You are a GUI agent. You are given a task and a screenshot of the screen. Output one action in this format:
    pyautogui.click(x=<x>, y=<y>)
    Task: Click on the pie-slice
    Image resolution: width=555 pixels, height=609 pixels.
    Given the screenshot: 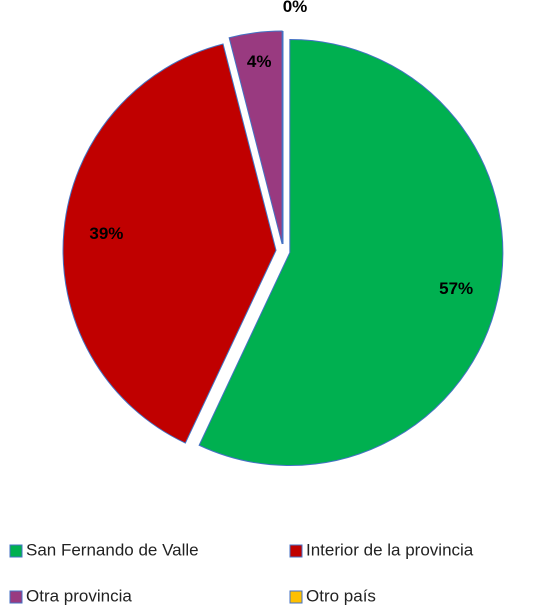 What is the action you would take?
    pyautogui.click(x=255, y=137)
    